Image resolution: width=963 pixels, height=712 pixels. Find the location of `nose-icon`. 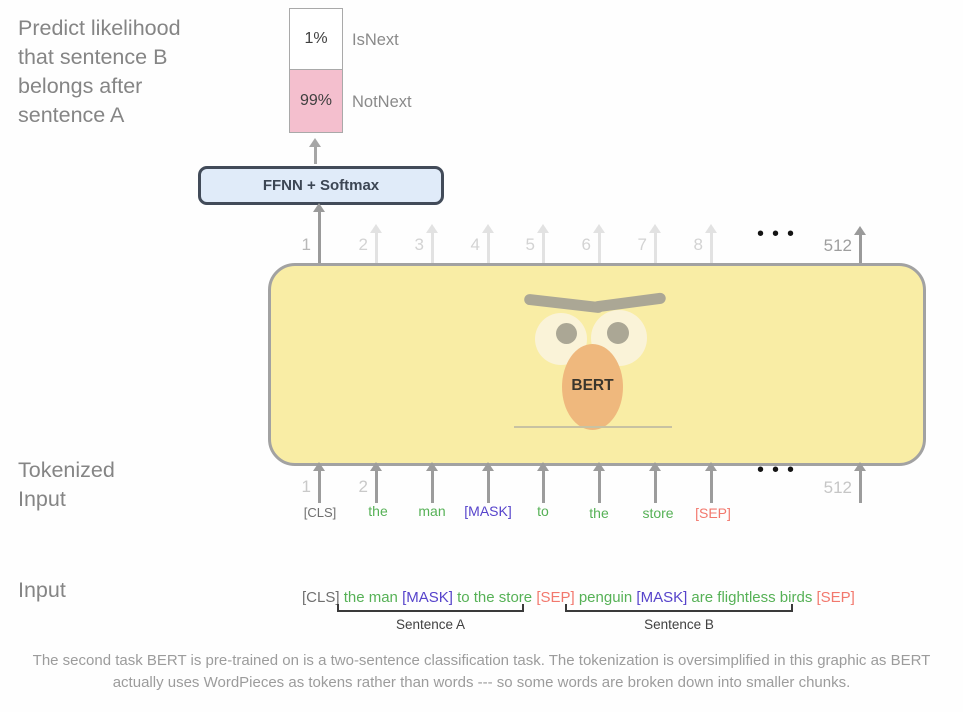

nose-icon is located at coordinates (592, 387).